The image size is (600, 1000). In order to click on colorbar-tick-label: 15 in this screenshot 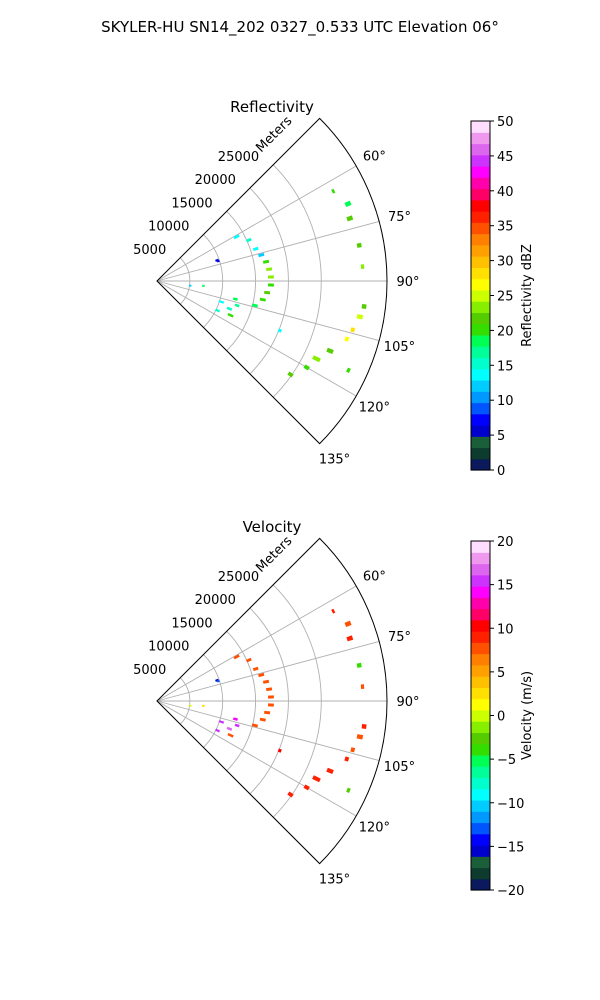, I will do `click(505, 366)`.